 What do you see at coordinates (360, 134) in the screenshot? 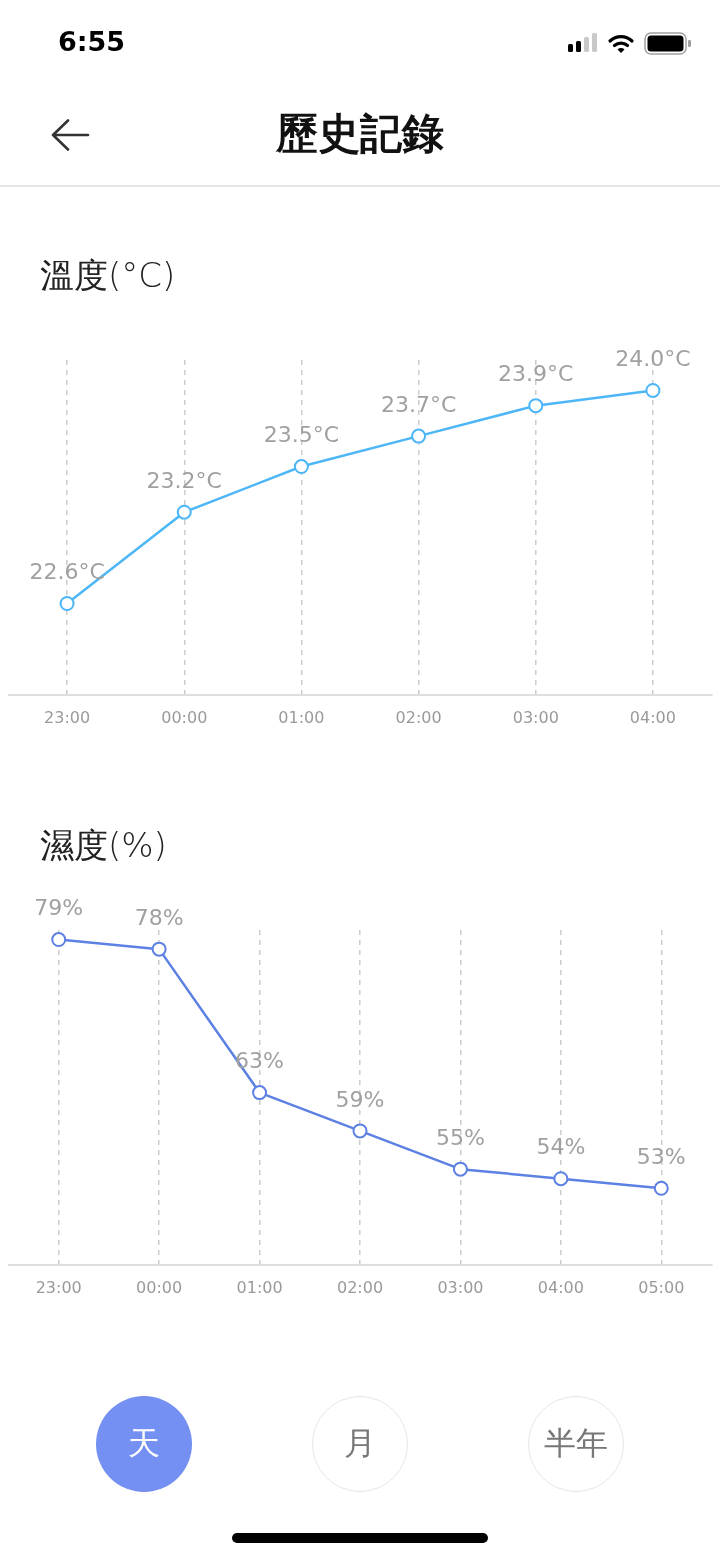
I see `text: 歷史記錄` at bounding box center [360, 134].